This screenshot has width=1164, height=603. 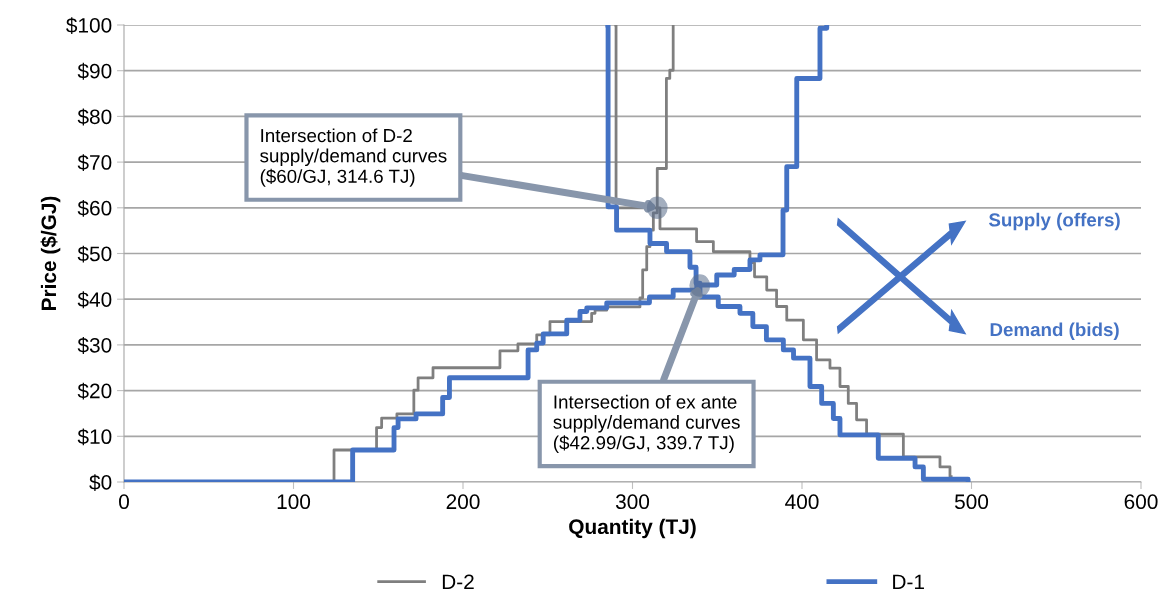 What do you see at coordinates (94, 71) in the screenshot?
I see `y-tick-label: $90` at bounding box center [94, 71].